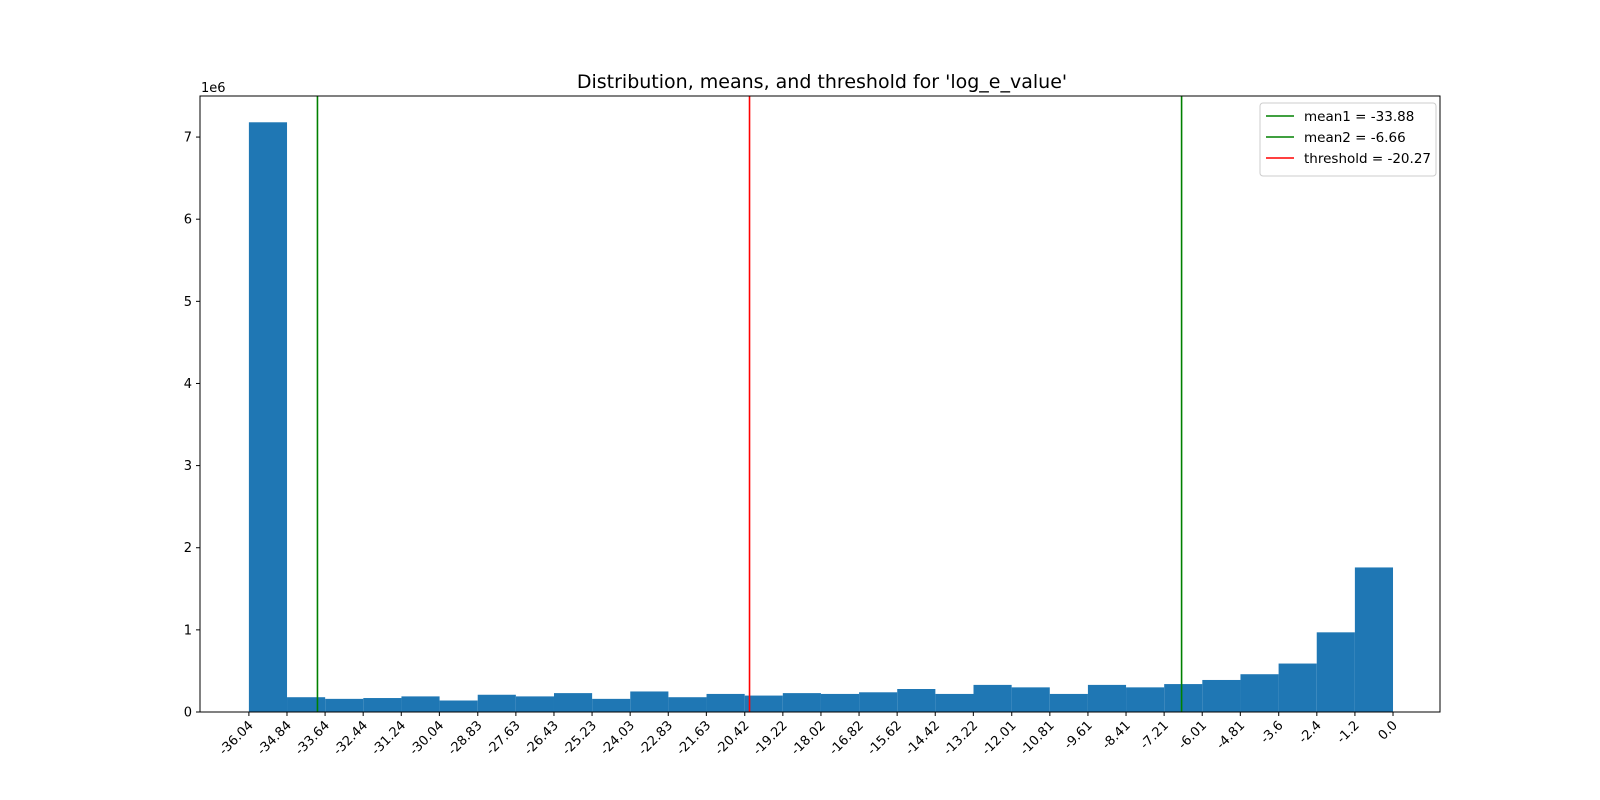 Image resolution: width=1600 pixels, height=800 pixels. What do you see at coordinates (188, 630) in the screenshot?
I see `y-tick-label: 1` at bounding box center [188, 630].